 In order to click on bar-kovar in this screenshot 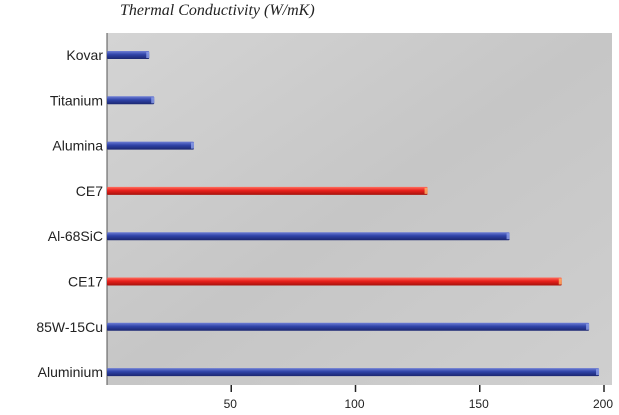, I will do `click(128, 55)`.